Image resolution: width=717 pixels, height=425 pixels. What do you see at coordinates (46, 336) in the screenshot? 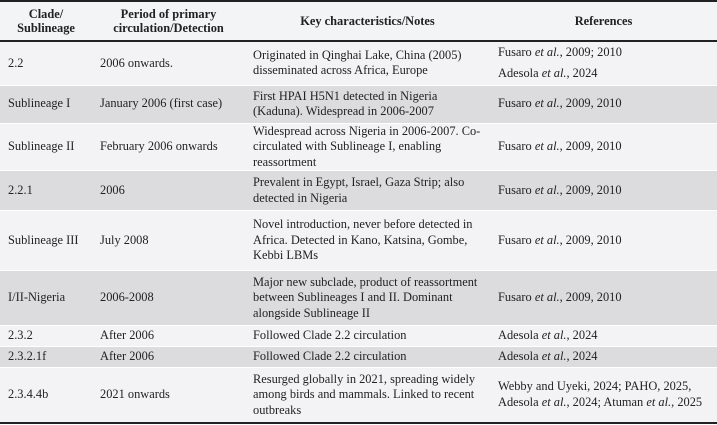
I see `cell-clade: 2.3.2` at bounding box center [46, 336].